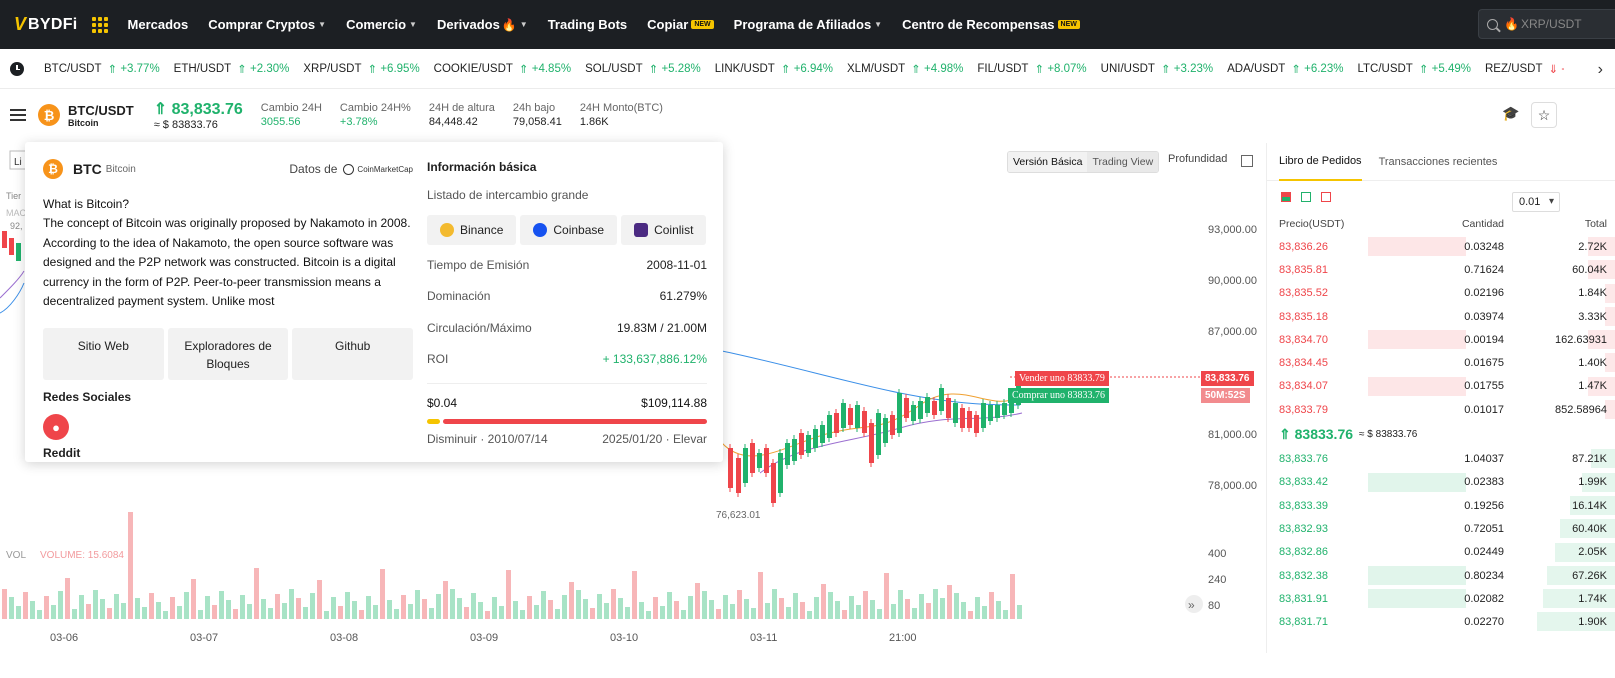 This screenshot has height=678, width=1615. Describe the element at coordinates (1441, 293) in the screenshot. I see `ask-row: 83,835.52 0.02196 1.84K` at that location.